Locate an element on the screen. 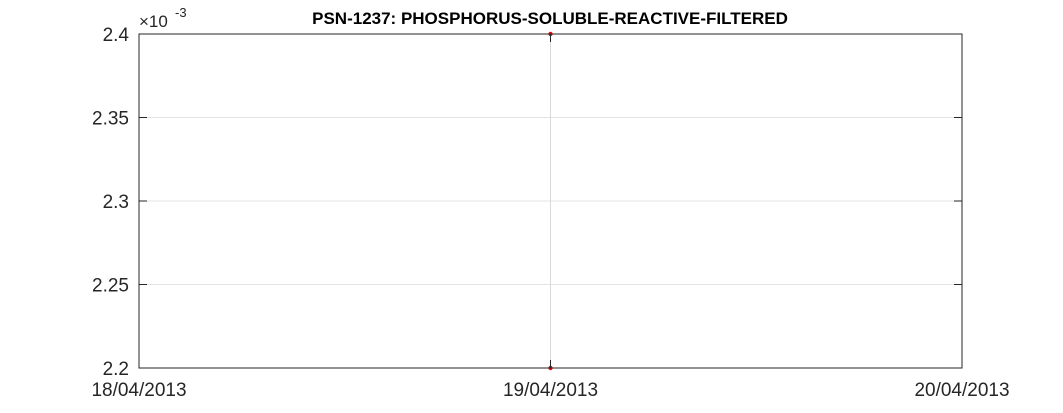 The image size is (1063, 413). x-tick-label: 20/04/2013 is located at coordinates (961, 390).